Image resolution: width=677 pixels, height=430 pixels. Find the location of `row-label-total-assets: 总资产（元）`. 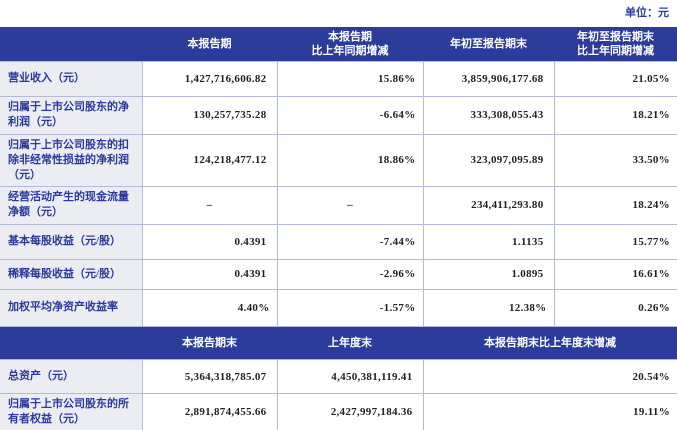

row-label-total-assets: 总资产（元） is located at coordinates (71, 376).